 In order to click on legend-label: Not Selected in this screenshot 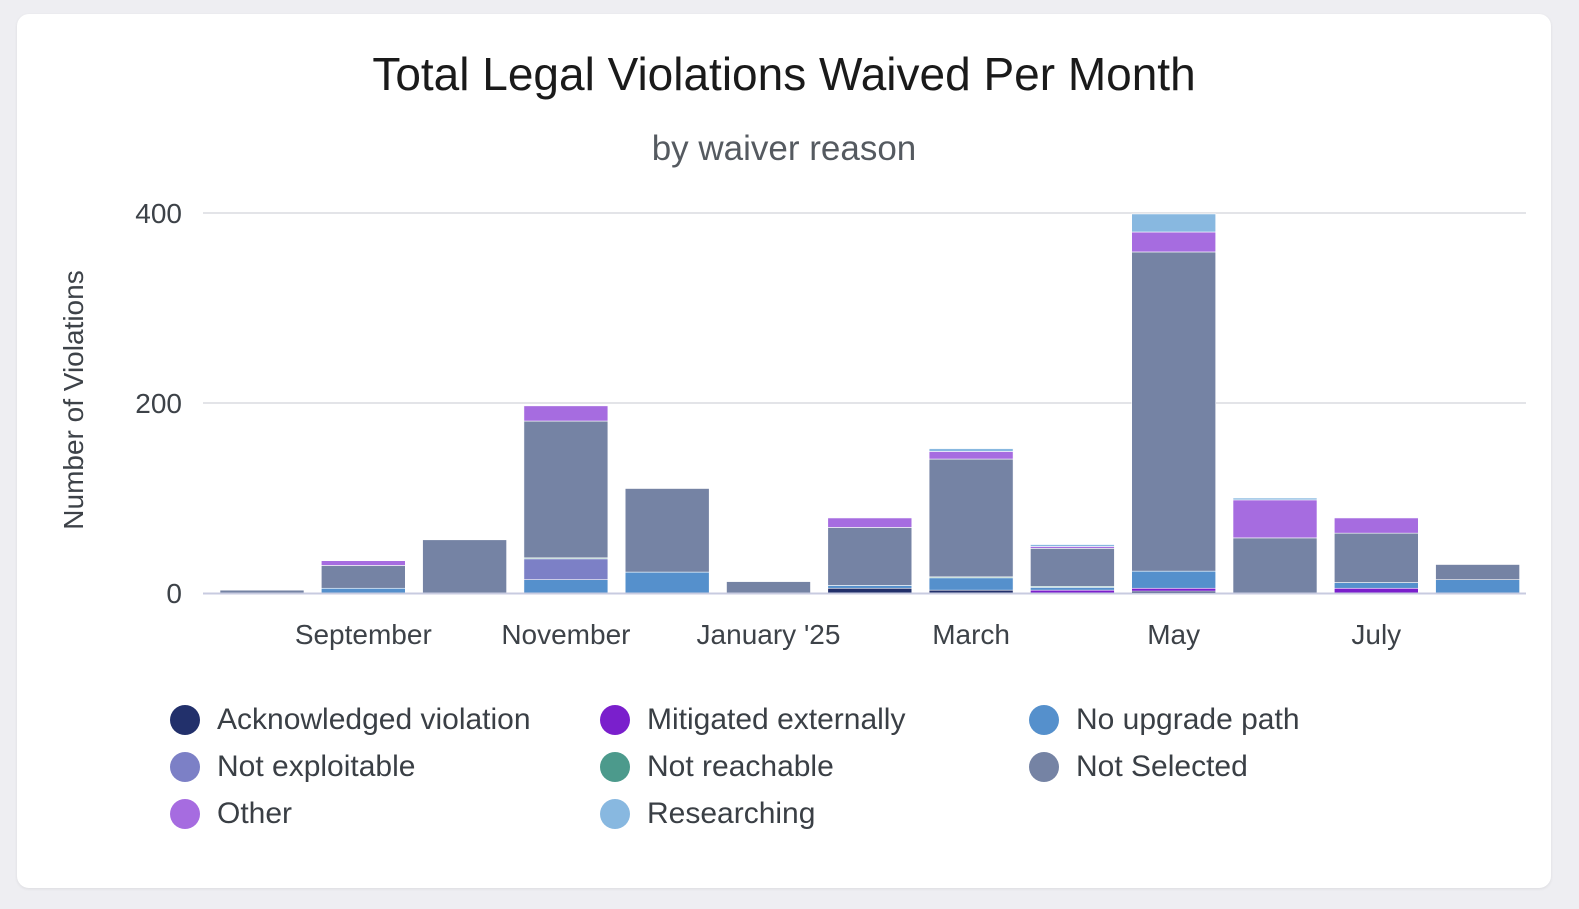, I will do `click(1162, 766)`.